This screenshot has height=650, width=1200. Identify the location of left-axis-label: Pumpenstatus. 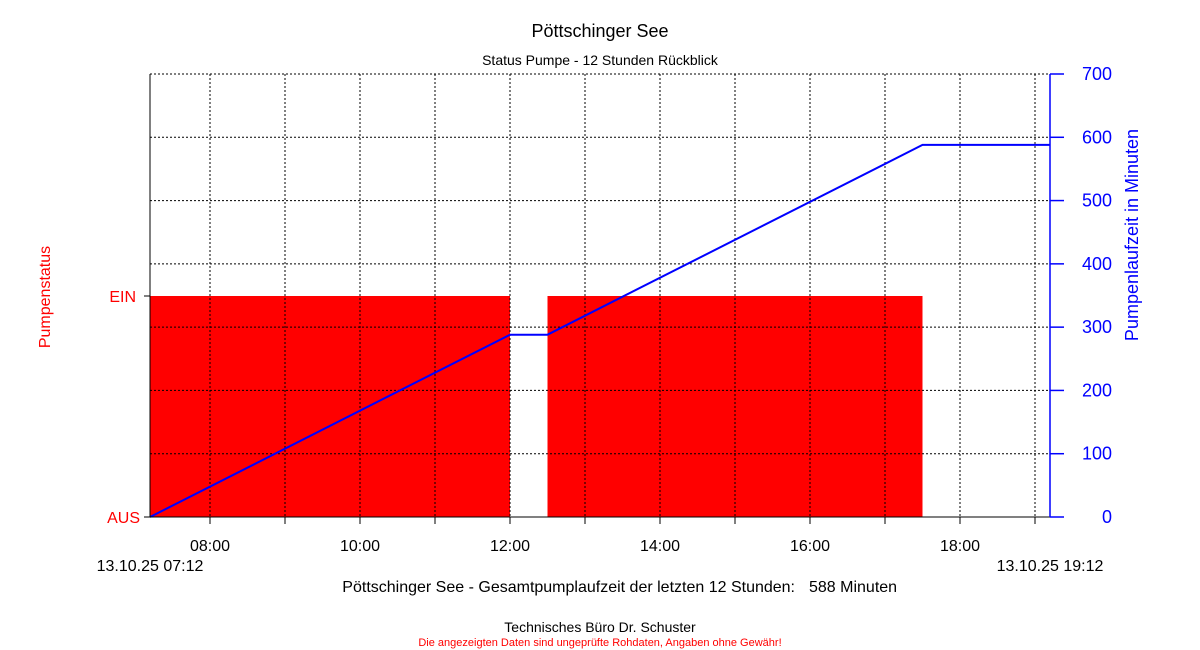
(45, 297).